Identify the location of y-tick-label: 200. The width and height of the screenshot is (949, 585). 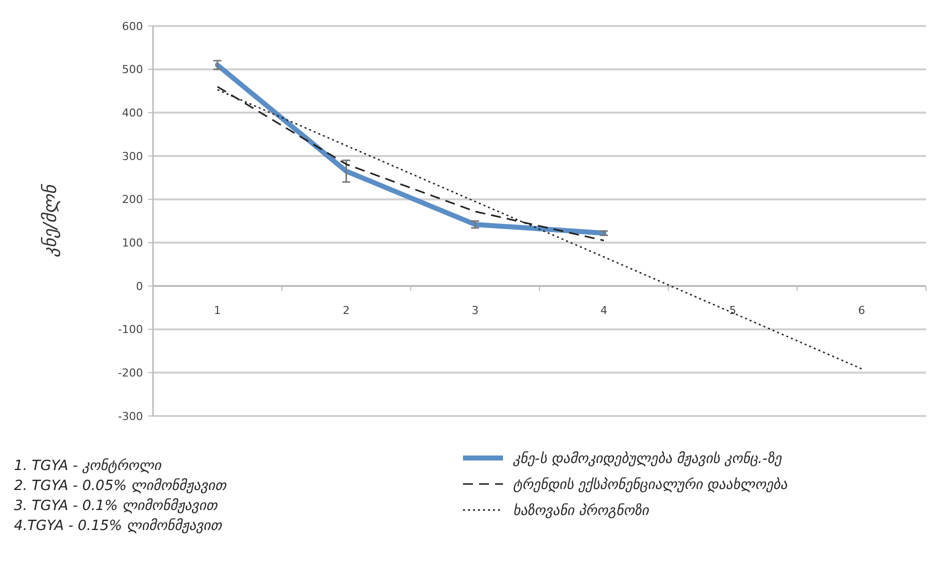
(132, 199).